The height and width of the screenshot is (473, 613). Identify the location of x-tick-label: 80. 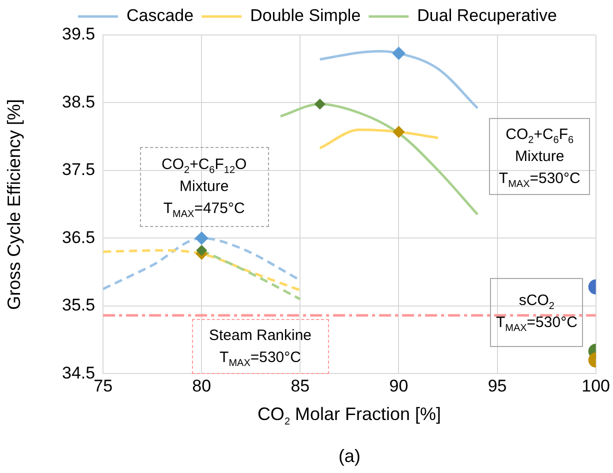
(202, 386).